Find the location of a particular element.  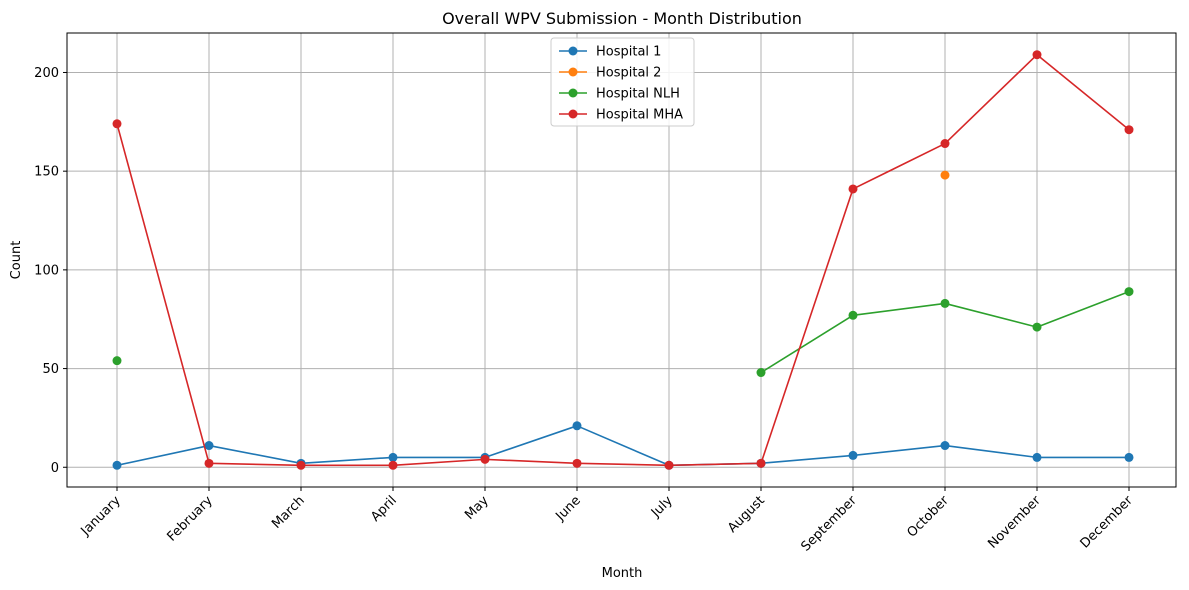

x-tick-label: July is located at coordinates (662, 507).